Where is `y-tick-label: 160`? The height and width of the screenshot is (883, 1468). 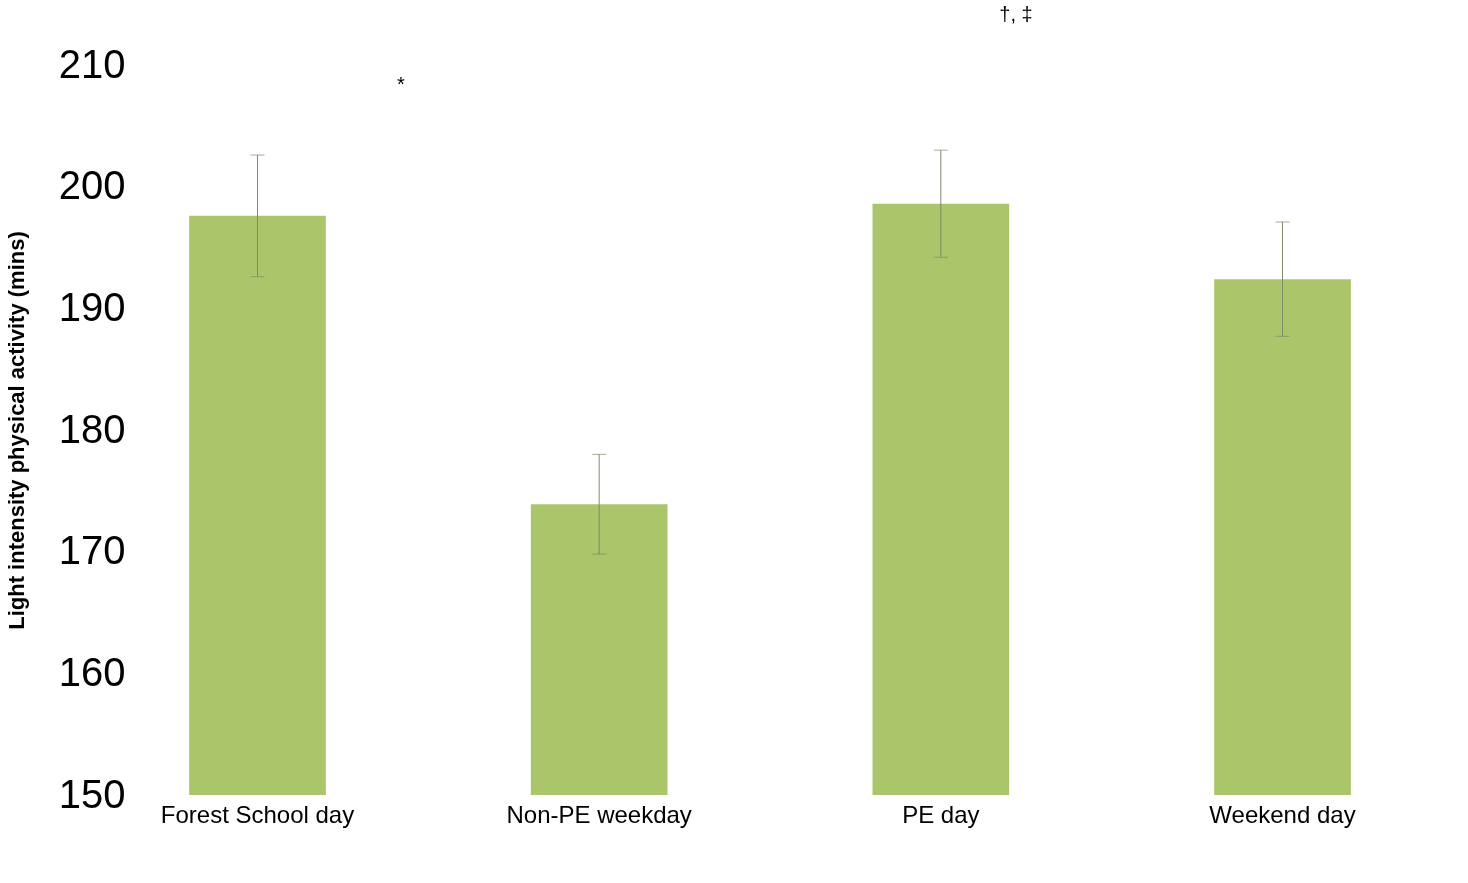
y-tick-label: 160 is located at coordinates (92, 671).